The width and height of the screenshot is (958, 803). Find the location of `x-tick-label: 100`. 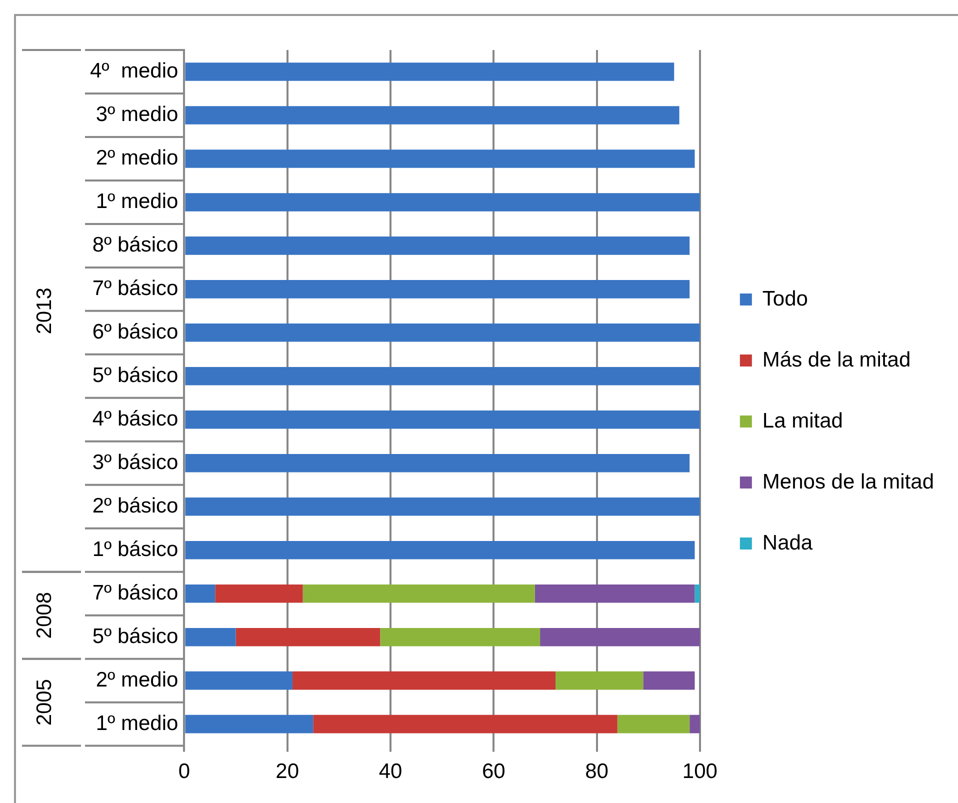

x-tick-label: 100 is located at coordinates (700, 772).